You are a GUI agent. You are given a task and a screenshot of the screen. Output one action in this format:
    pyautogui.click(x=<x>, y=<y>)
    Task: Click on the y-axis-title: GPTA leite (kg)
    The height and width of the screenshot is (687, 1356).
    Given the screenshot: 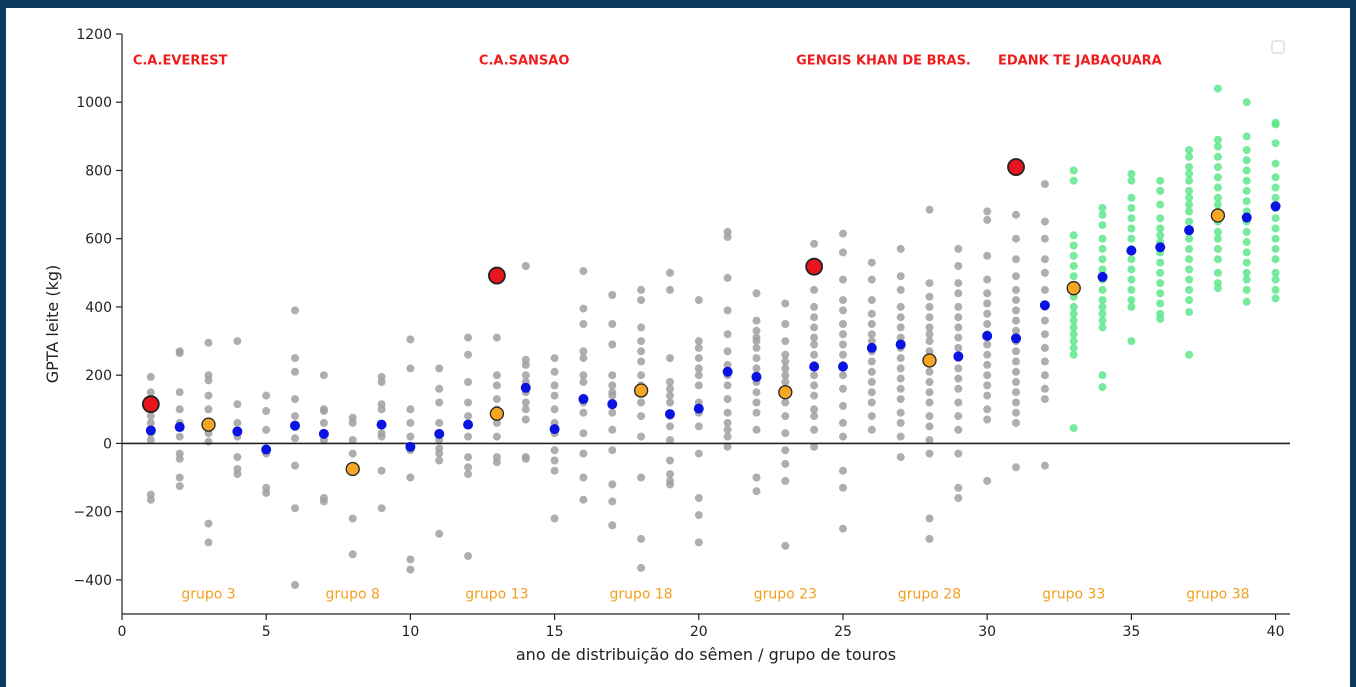 What is the action you would take?
    pyautogui.click(x=52, y=324)
    